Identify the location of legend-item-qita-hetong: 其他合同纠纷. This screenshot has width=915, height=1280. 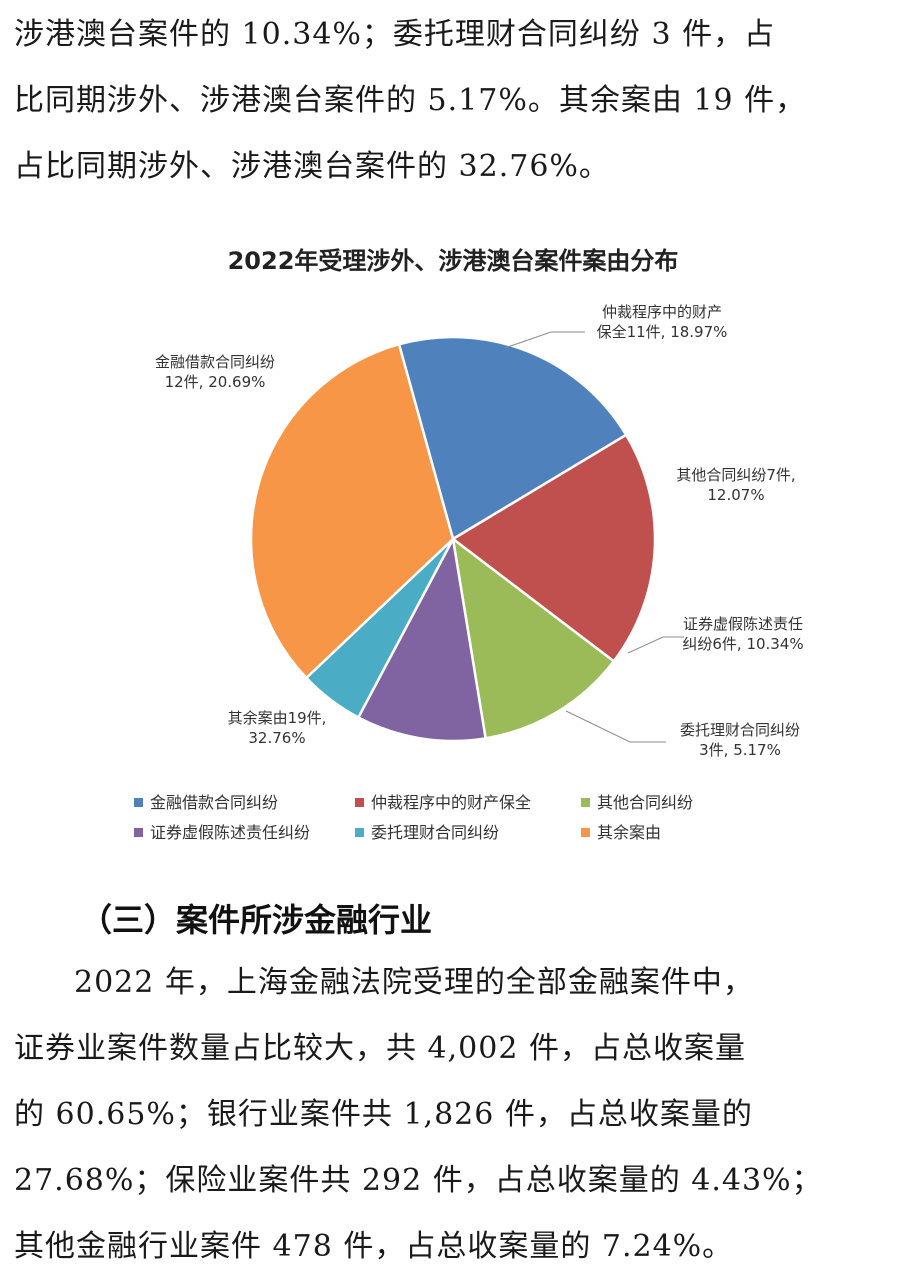
(637, 802).